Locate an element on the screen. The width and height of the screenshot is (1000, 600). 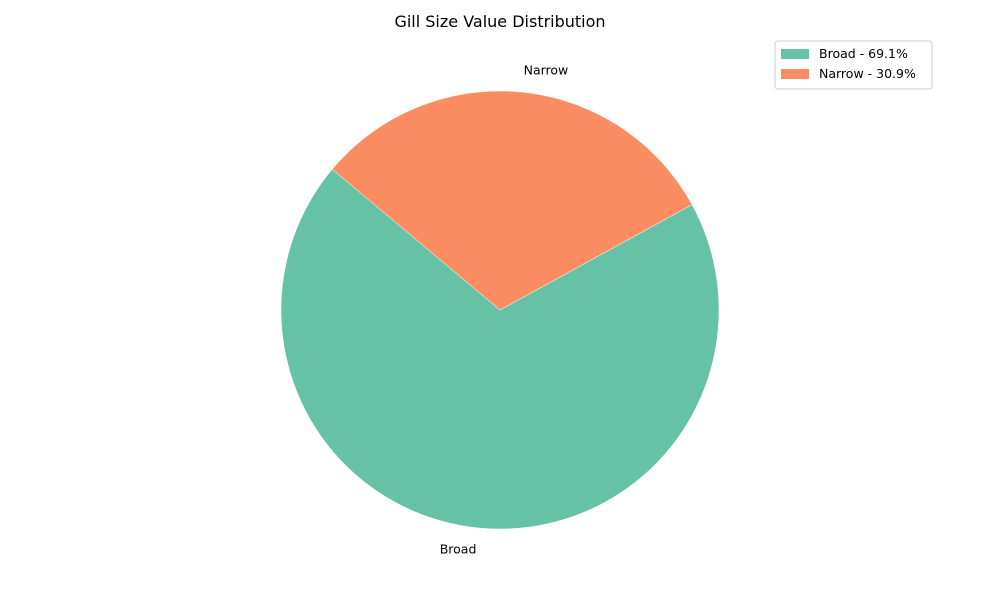
legend-label-narrow: Narrow - 30.9% is located at coordinates (867, 73).